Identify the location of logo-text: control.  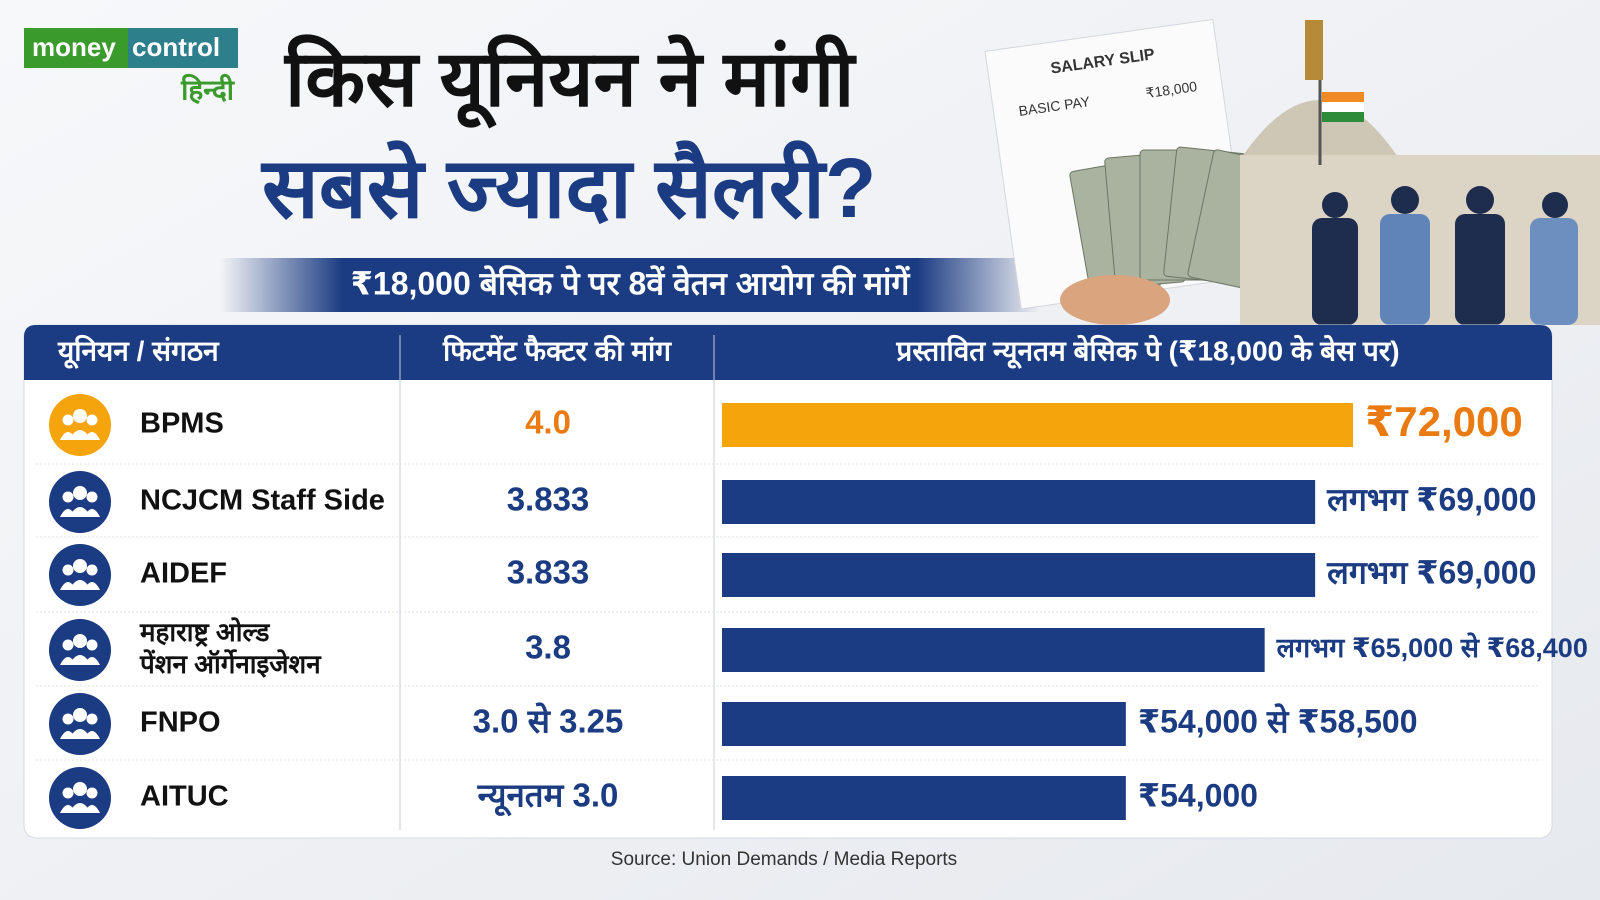
(176, 47).